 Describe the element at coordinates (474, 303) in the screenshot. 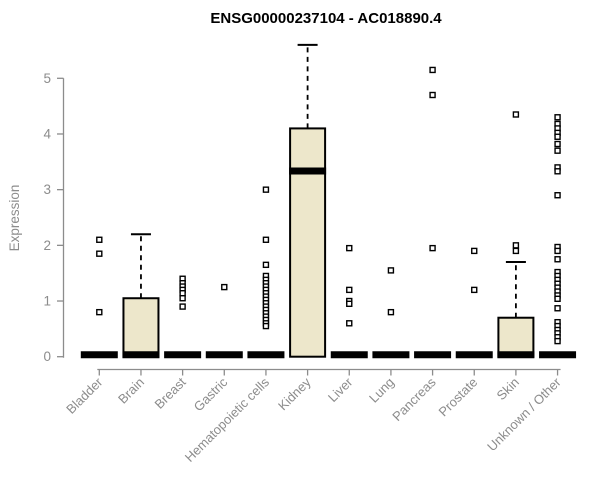

I see `boxplot-prostate` at that location.